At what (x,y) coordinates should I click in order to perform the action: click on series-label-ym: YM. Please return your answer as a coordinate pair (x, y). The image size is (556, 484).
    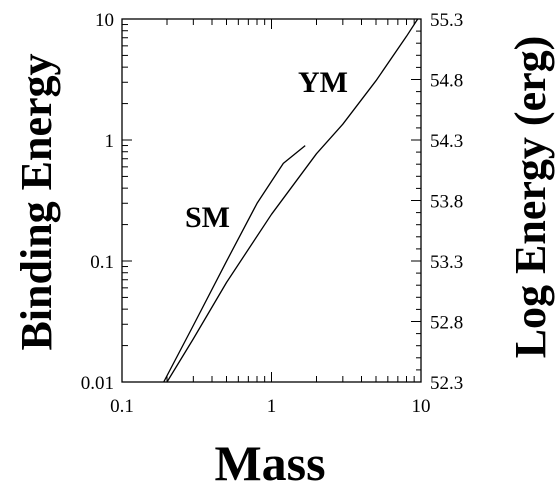
    Looking at the image, I should click on (323, 82).